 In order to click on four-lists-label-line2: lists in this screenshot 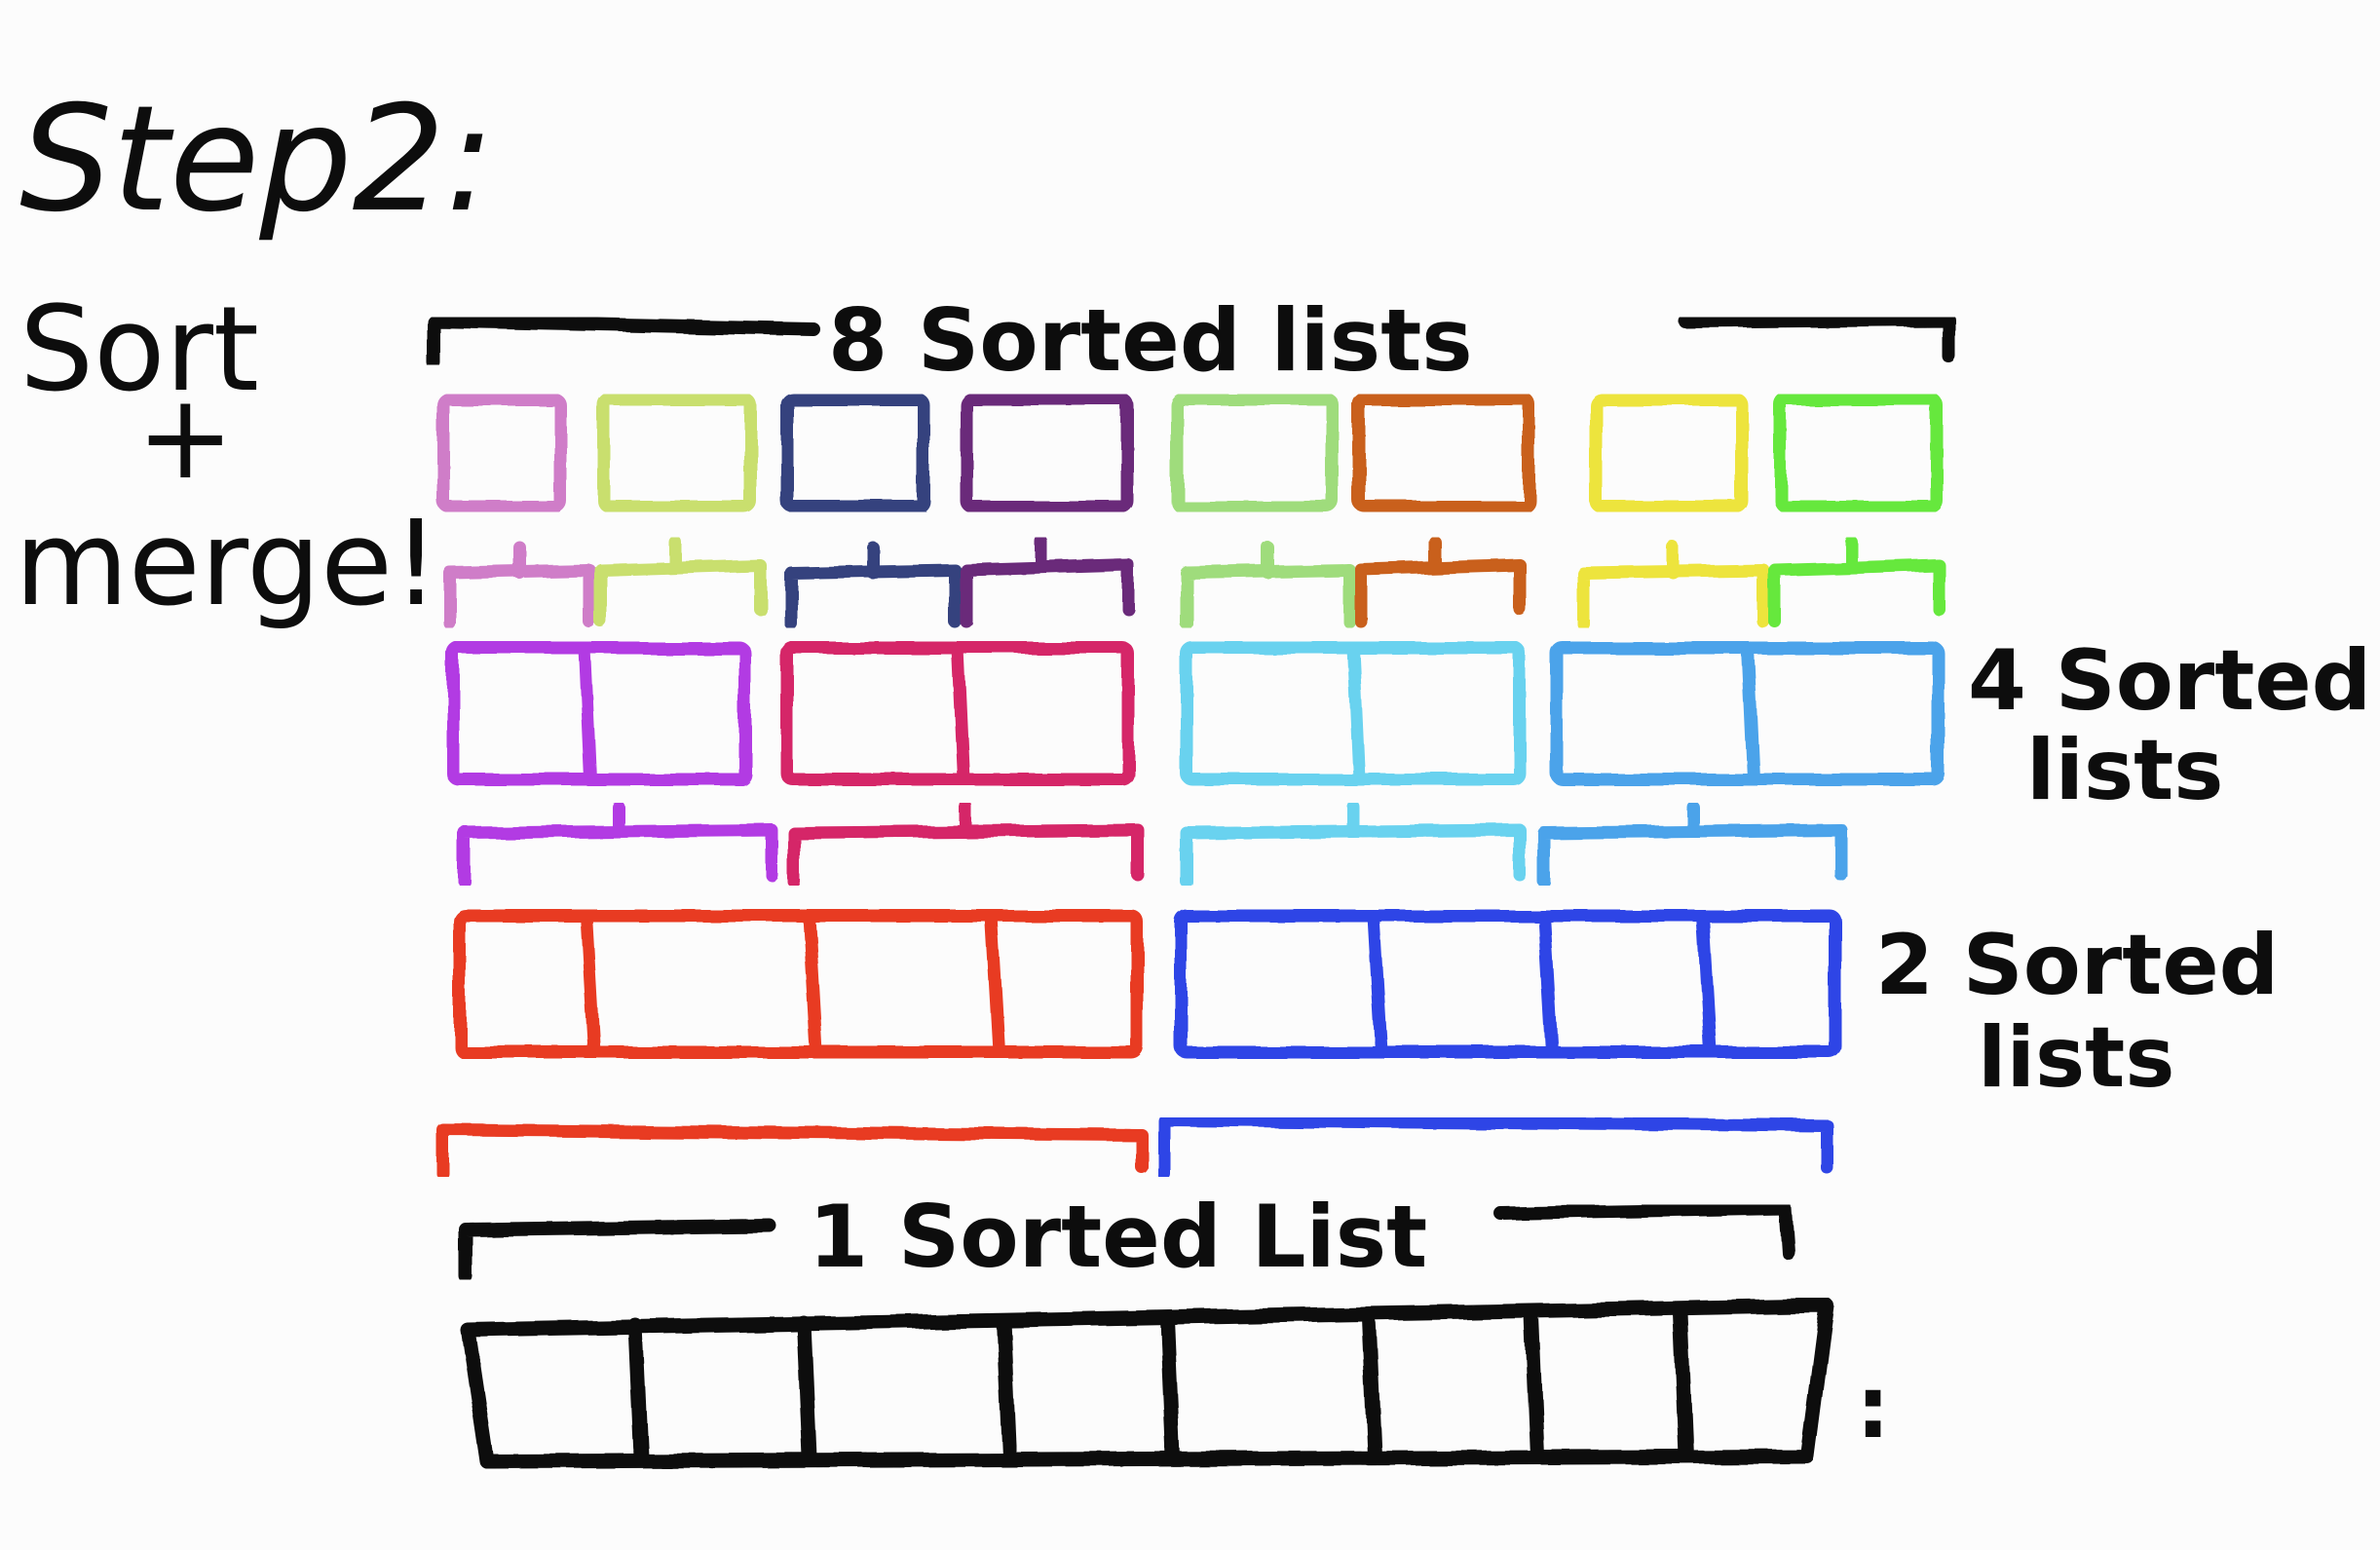, I will do `click(2124, 770)`.